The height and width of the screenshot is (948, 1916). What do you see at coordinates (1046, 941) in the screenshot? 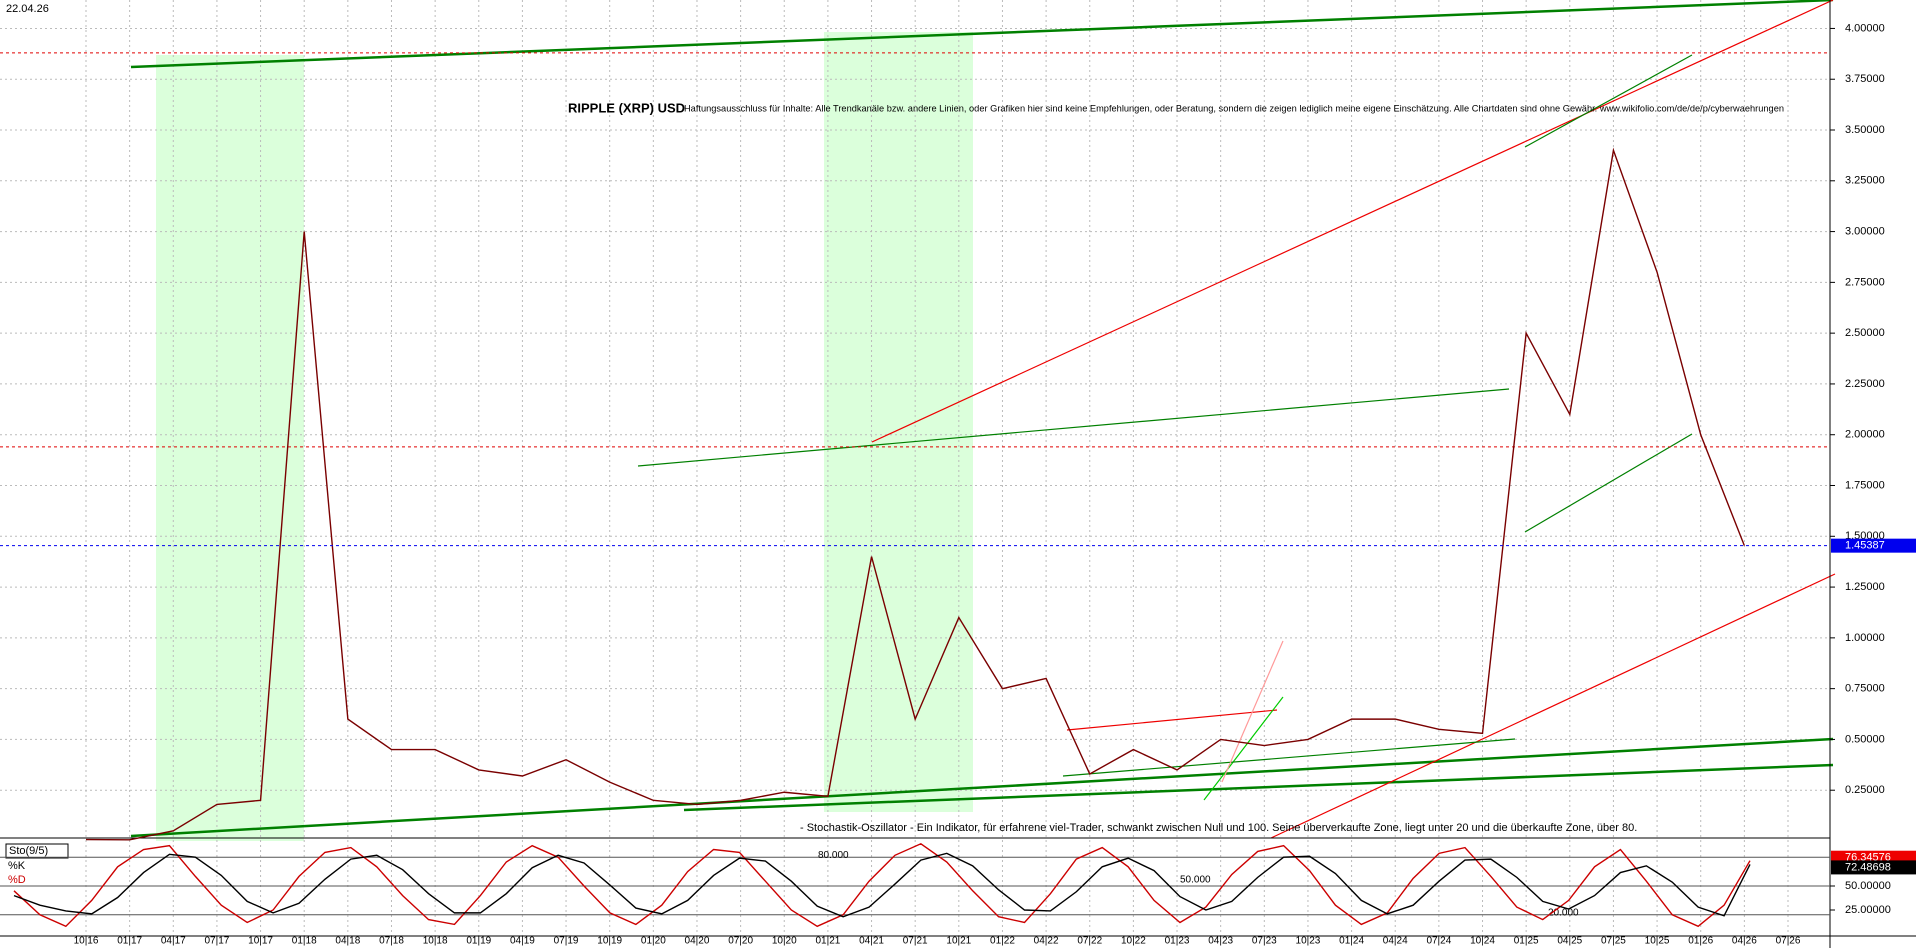
I see `x-tick-label: 04|22` at bounding box center [1046, 941].